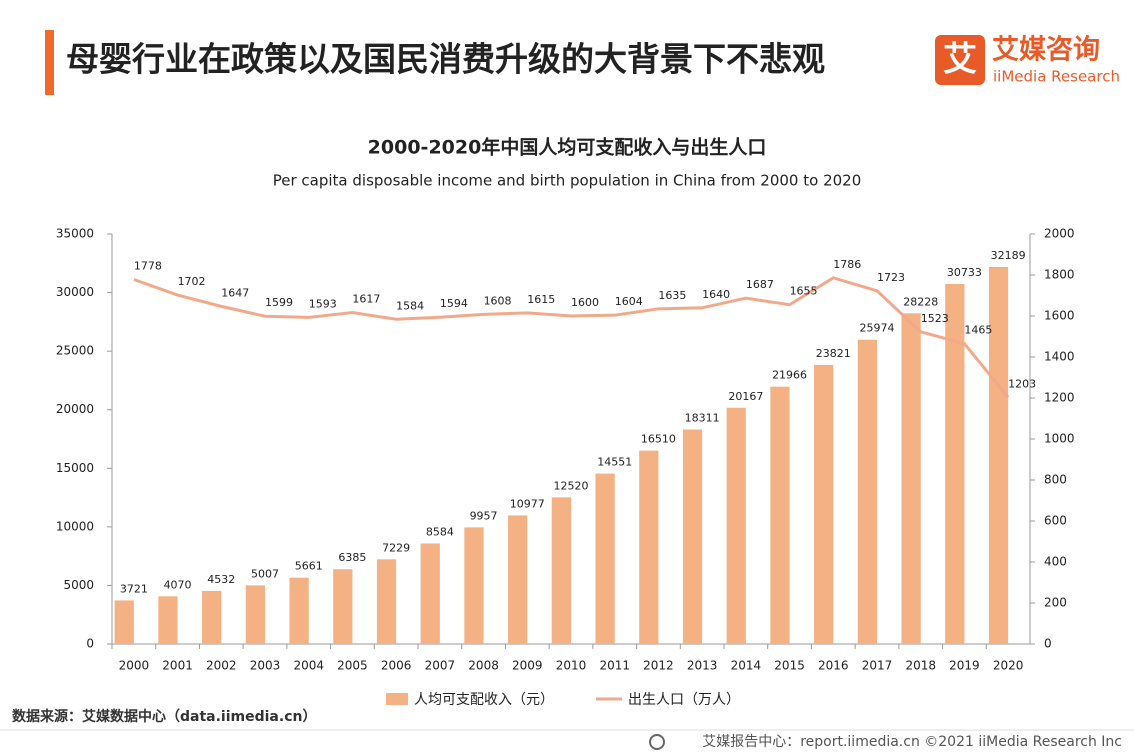  Describe the element at coordinates (484, 700) in the screenshot. I see `legend-label: 人均可支配收入（元）` at that location.